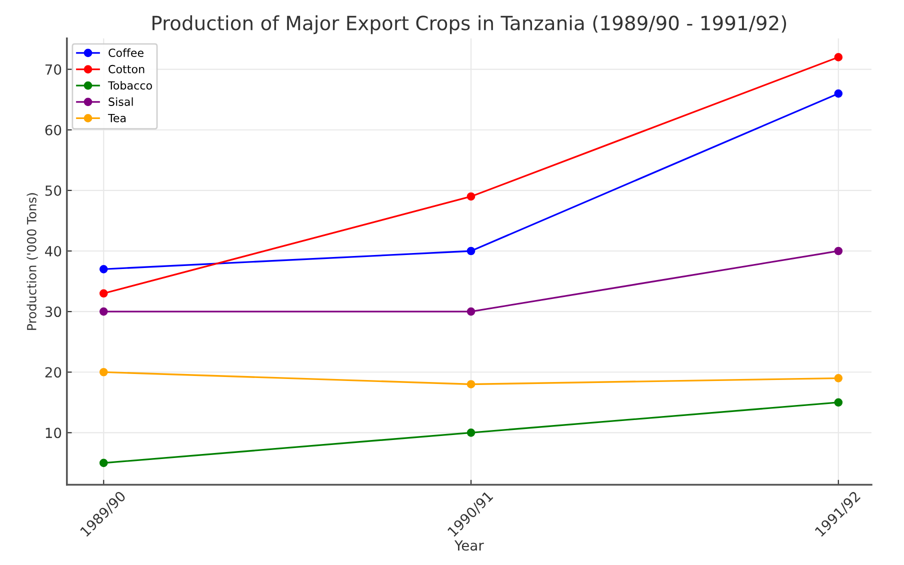 The image size is (904, 565). What do you see at coordinates (53, 372) in the screenshot?
I see `y-tick-label: 20` at bounding box center [53, 372].